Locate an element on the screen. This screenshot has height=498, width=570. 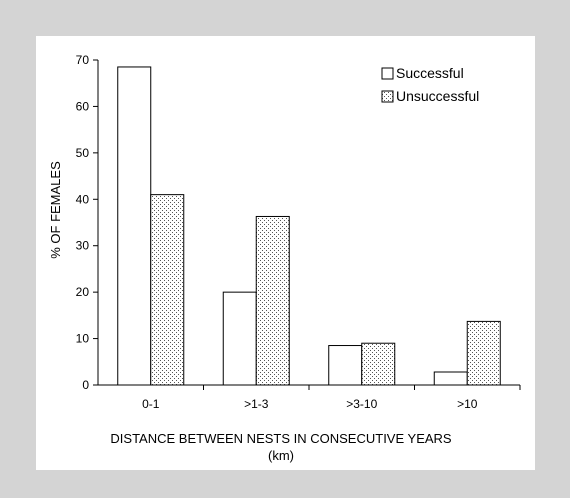
y-tick-label: 20 is located at coordinates (83, 292).